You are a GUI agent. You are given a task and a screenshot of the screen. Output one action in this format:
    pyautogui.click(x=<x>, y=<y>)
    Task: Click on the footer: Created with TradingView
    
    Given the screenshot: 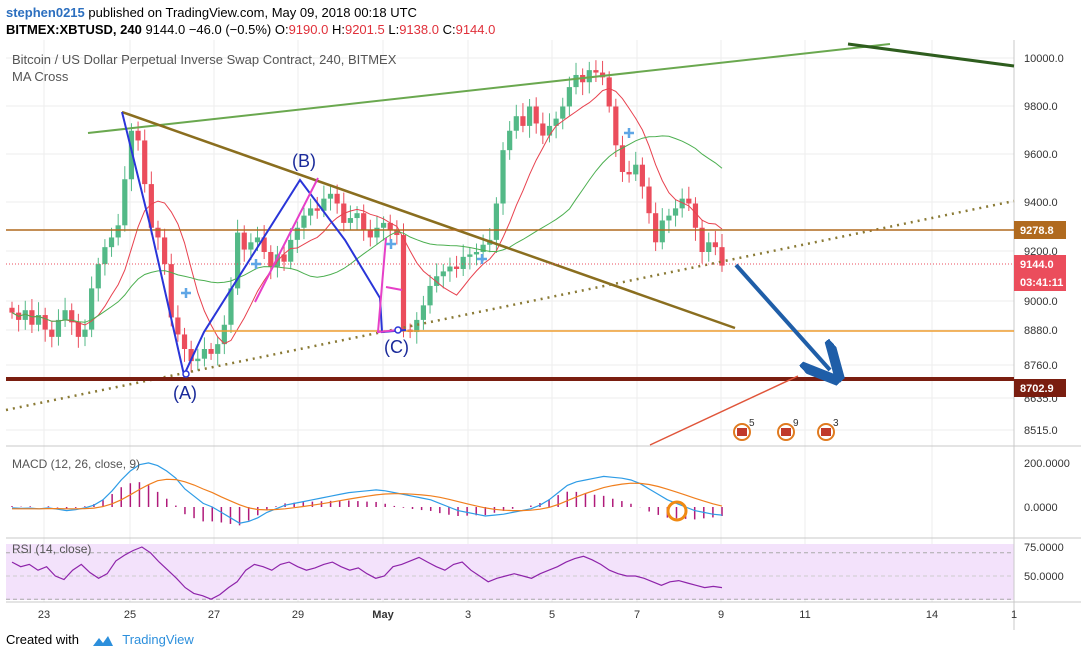 What is the action you would take?
    pyautogui.click(x=100, y=640)
    